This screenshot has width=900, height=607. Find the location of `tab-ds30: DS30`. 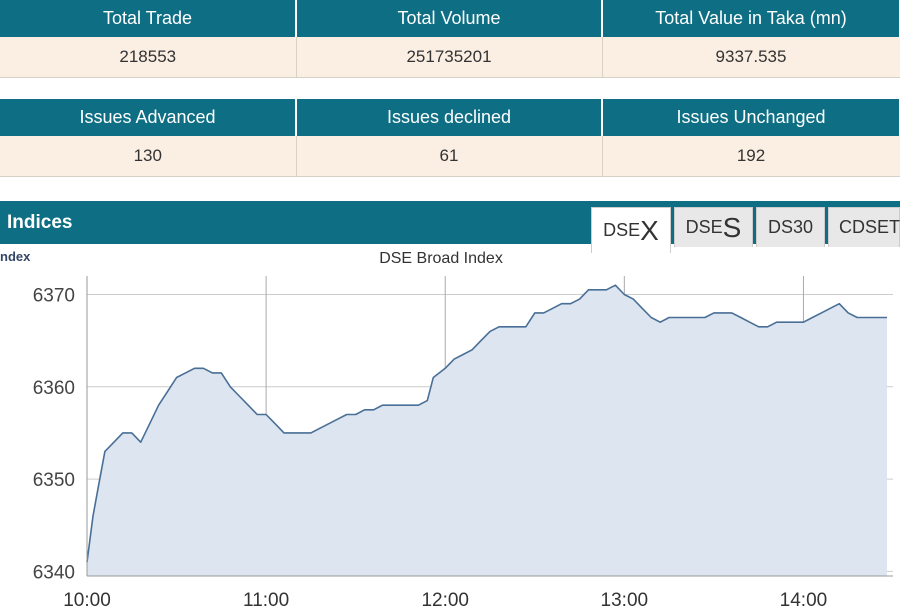

tab-ds30: DS30 is located at coordinates (790, 227).